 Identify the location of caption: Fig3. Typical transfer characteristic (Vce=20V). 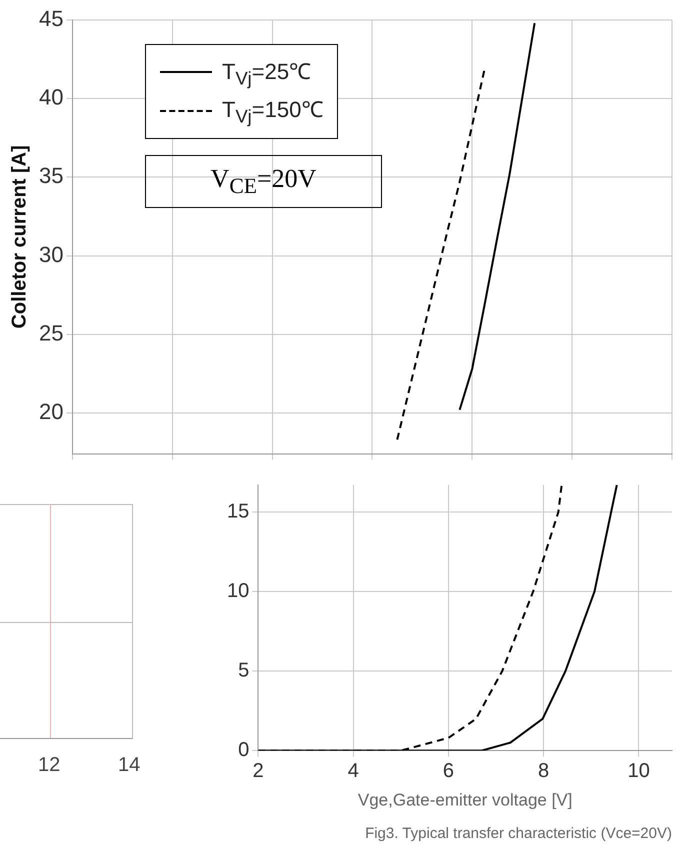
(518, 833).